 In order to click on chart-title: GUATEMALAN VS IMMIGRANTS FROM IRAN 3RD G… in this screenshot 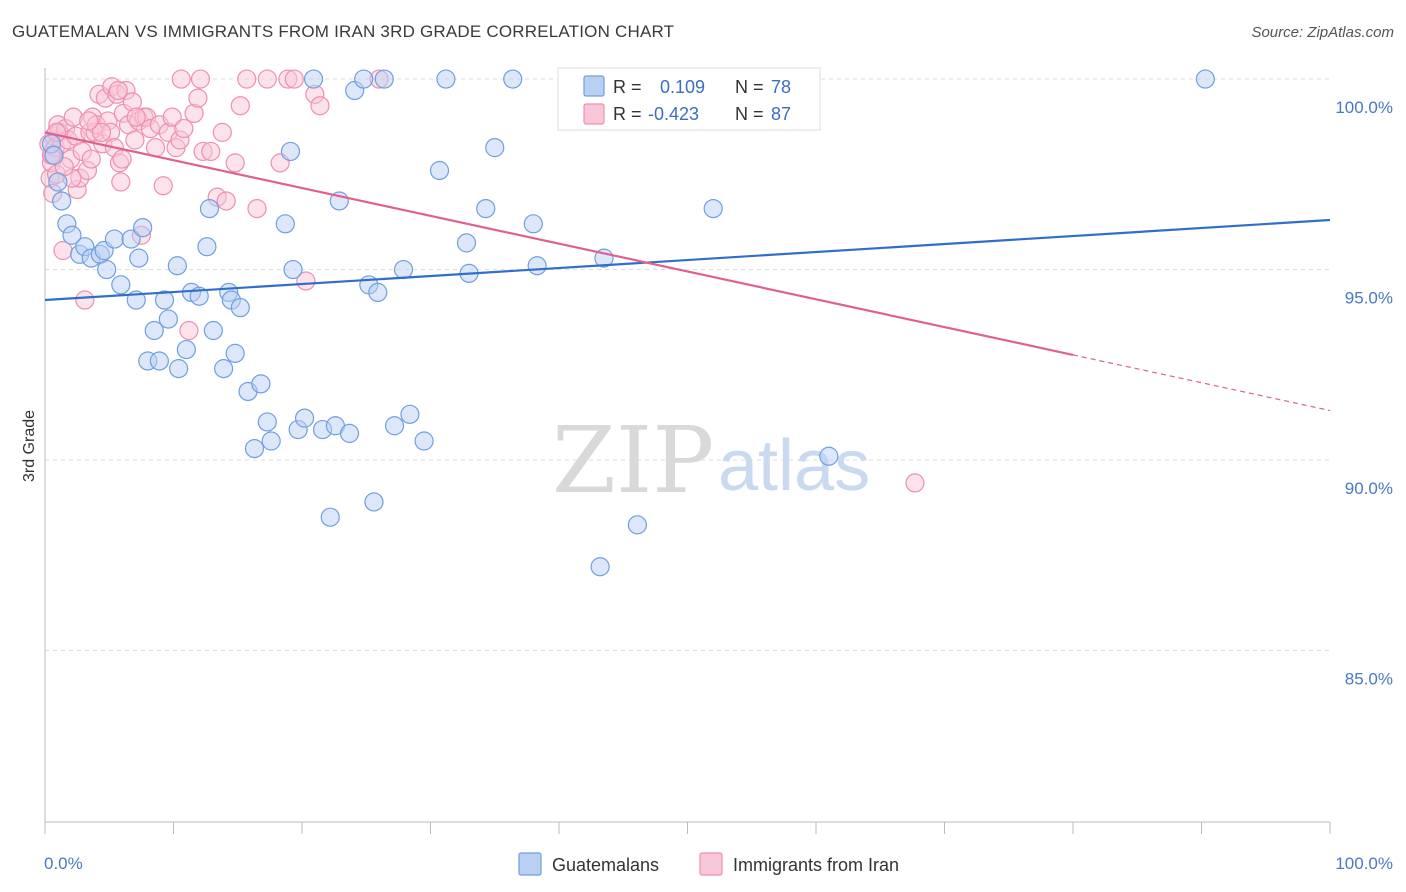, I will do `click(343, 31)`.